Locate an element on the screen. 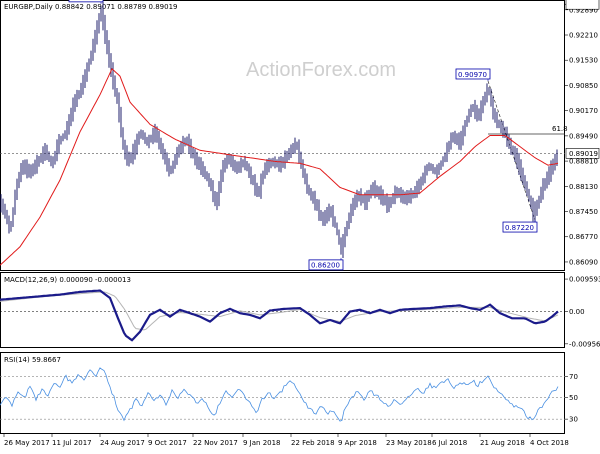 The height and width of the screenshot is (454, 600). rsi-series-layer is located at coordinates (282, 394).